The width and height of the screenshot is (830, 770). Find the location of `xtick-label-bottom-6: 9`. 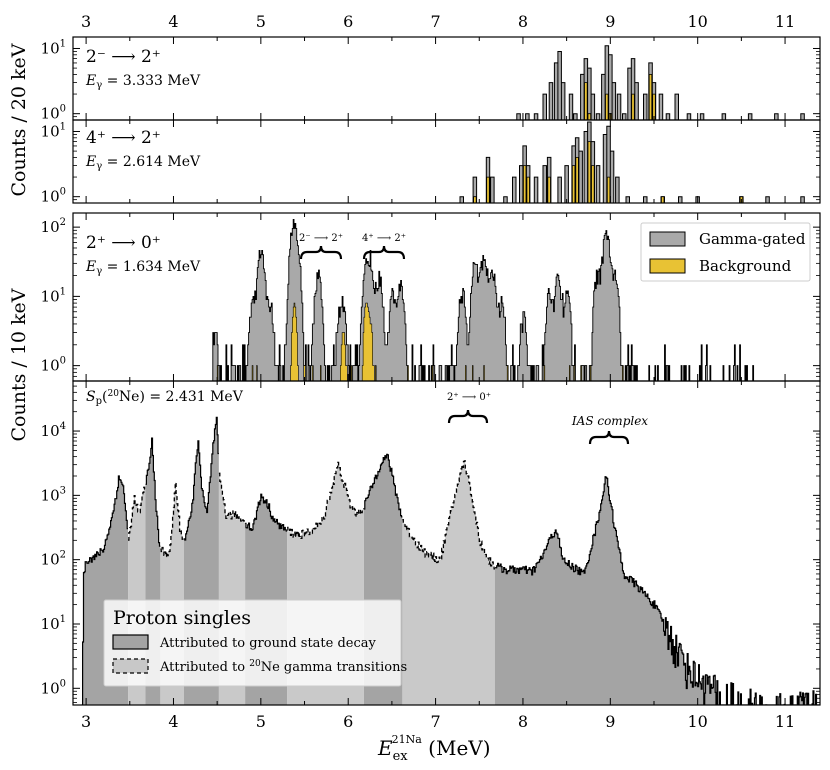

xtick-label-bottom-6: 9 is located at coordinates (610, 721).